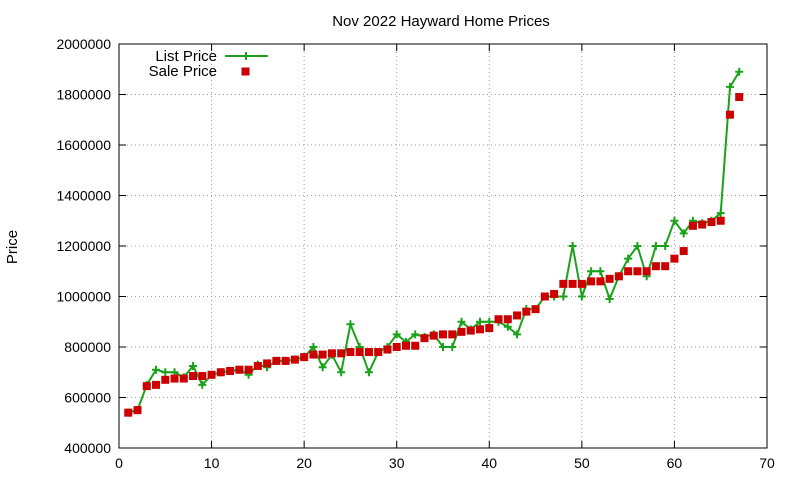  Describe the element at coordinates (83, 297) in the screenshot. I see `y-tick-label: 1000000` at that location.